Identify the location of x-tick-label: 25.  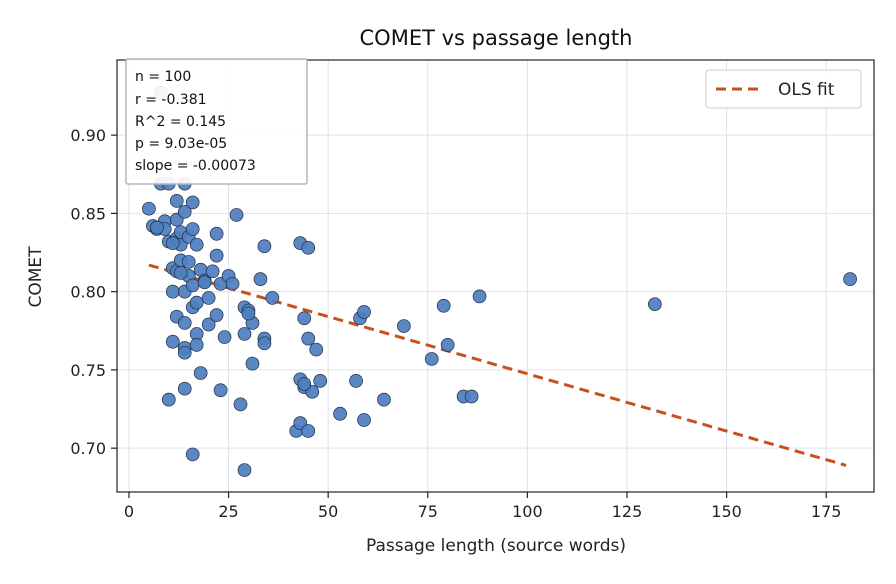
(228, 511).